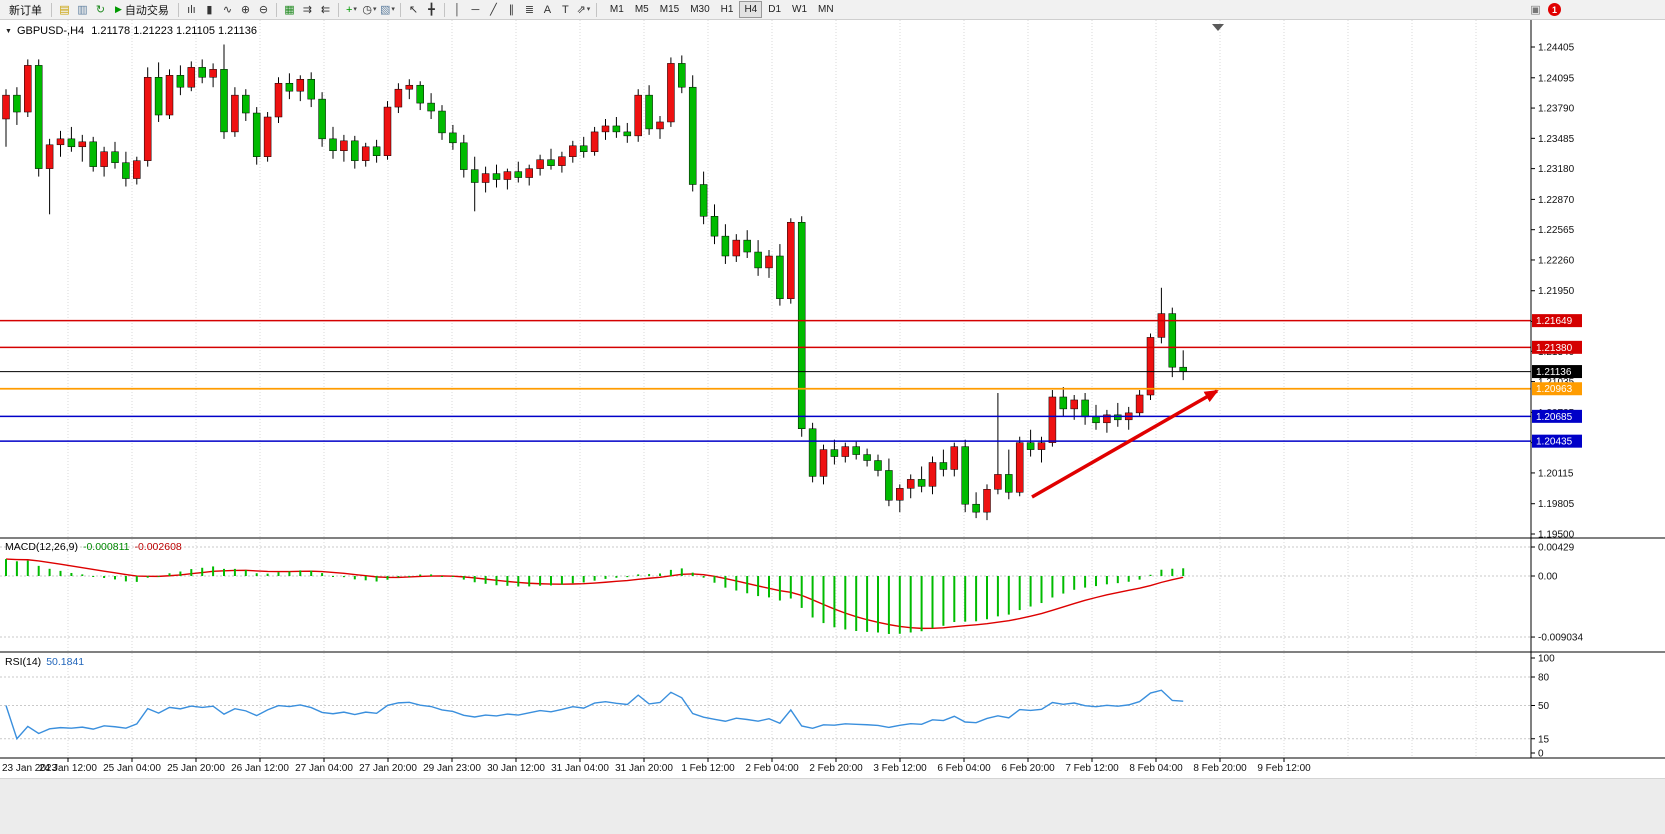 The width and height of the screenshot is (1665, 834). What do you see at coordinates (1284, 768) in the screenshot?
I see `svg-text: 9 Feb 12:00` at bounding box center [1284, 768].